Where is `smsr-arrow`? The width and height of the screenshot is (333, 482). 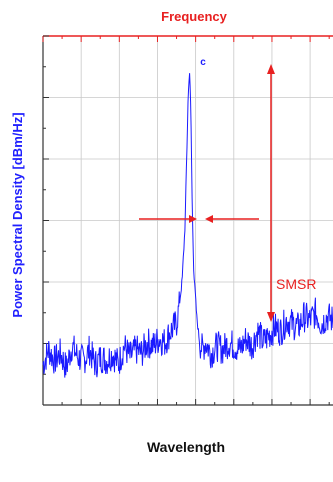 smsr-arrow is located at coordinates (271, 193).